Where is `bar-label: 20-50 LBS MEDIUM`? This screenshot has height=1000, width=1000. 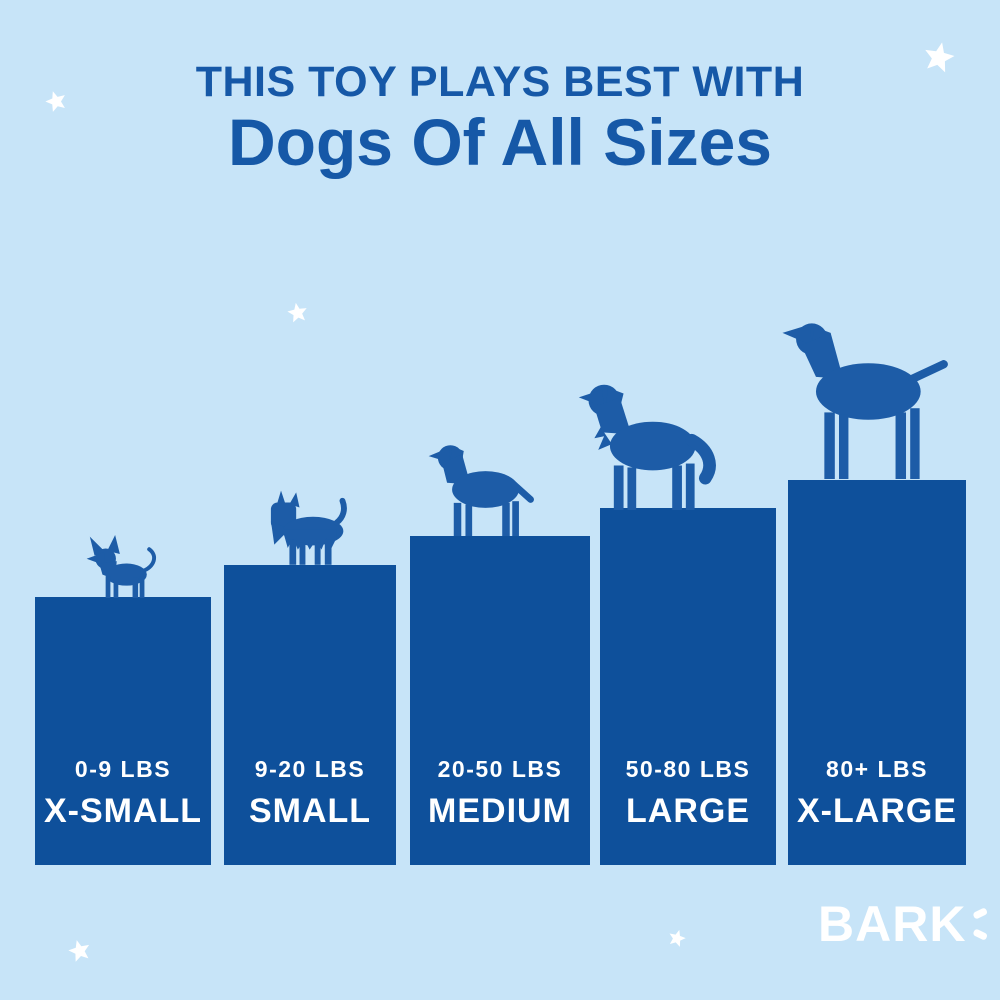 bar-label: 20-50 LBS MEDIUM is located at coordinates (500, 793).